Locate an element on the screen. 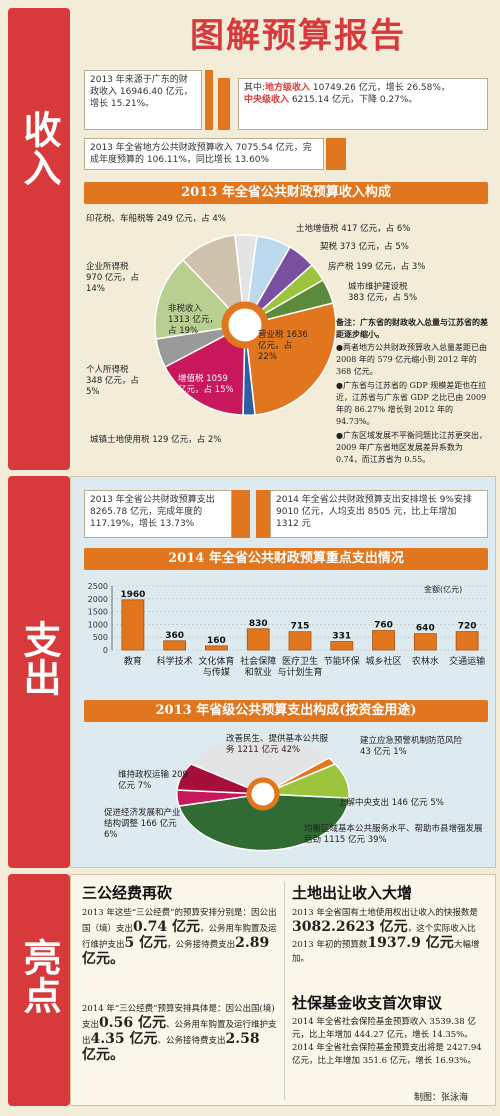 The image size is (500, 1116). expense-pie-title: 2013 年省级公共预算支出构成(按资金用途) is located at coordinates (286, 711).